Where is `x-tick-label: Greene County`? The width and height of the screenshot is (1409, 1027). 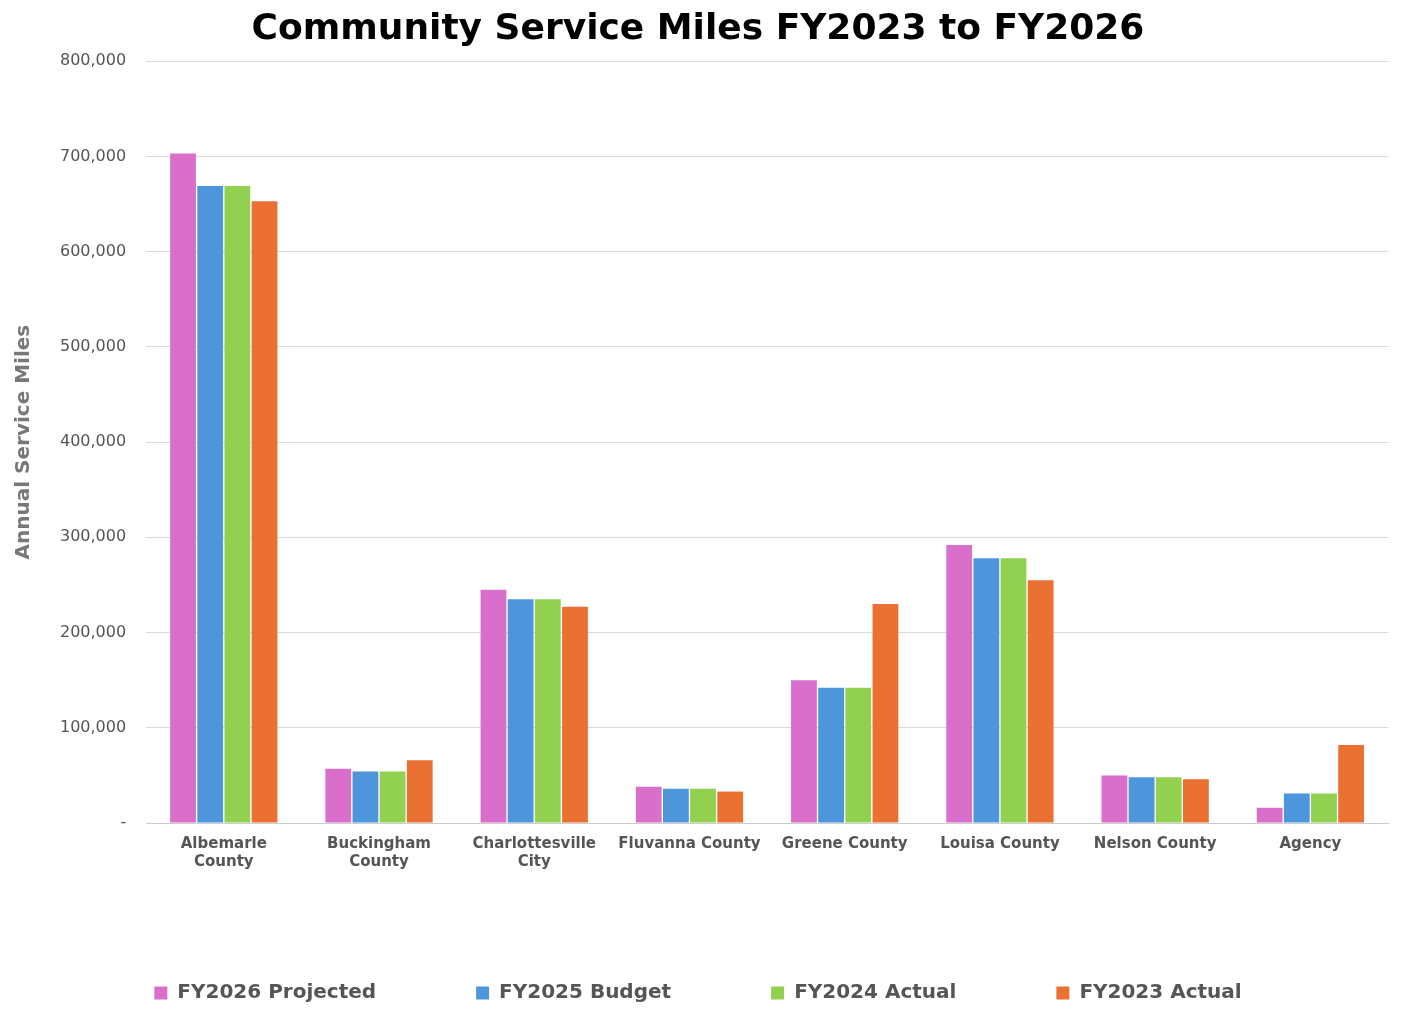 x-tick-label: Greene County is located at coordinates (844, 842).